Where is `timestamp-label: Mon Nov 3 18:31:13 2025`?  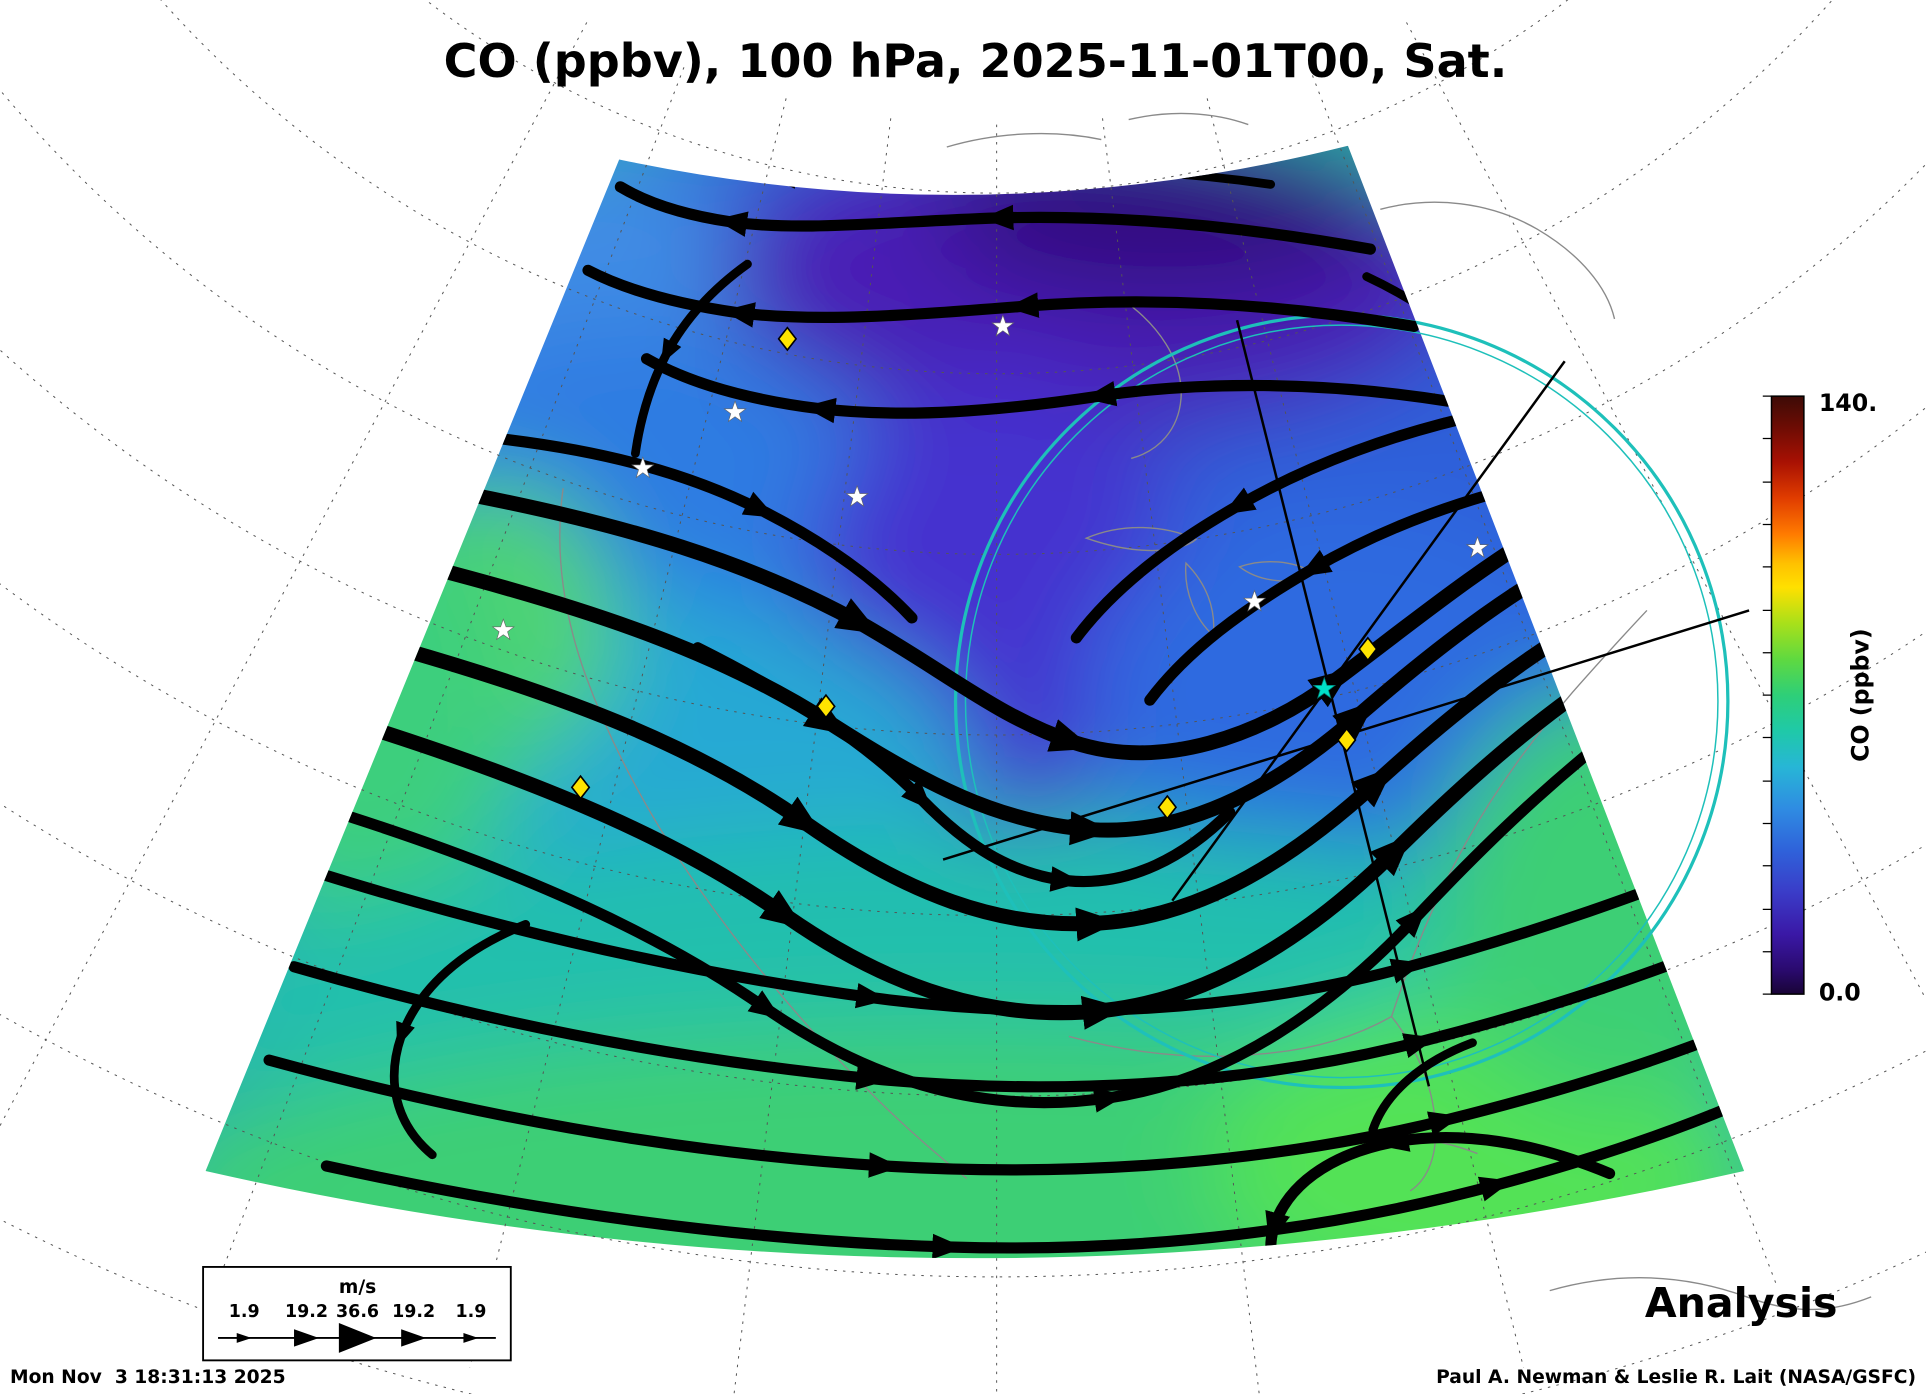
timestamp-label: Mon Nov 3 18:31:13 2025 is located at coordinates (148, 1377).